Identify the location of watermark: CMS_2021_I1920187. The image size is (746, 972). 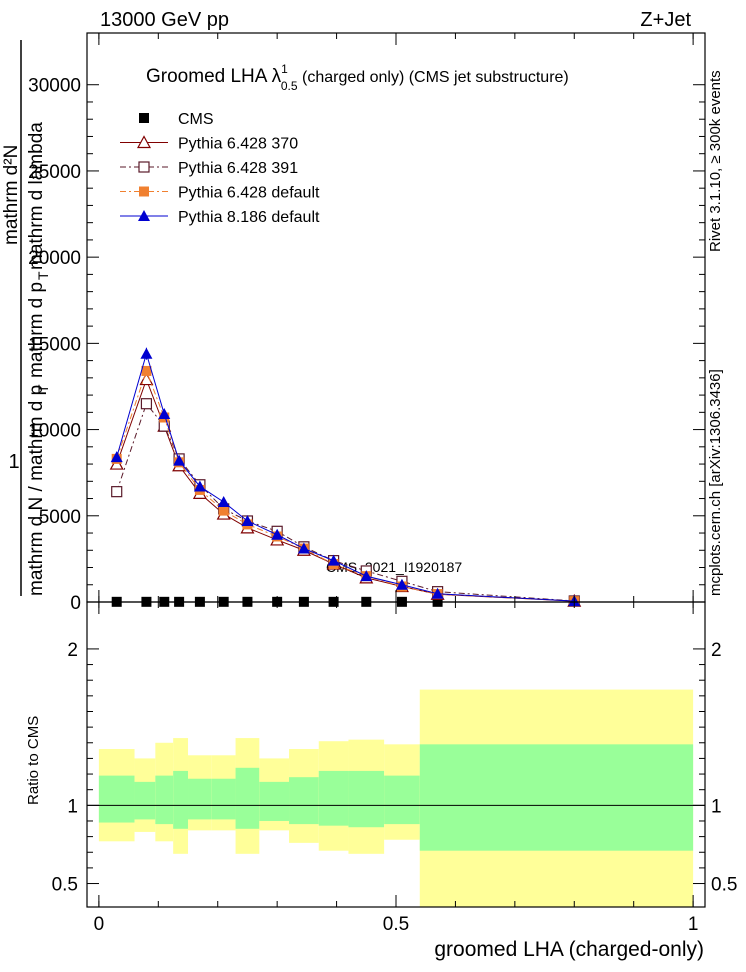
(394, 567).